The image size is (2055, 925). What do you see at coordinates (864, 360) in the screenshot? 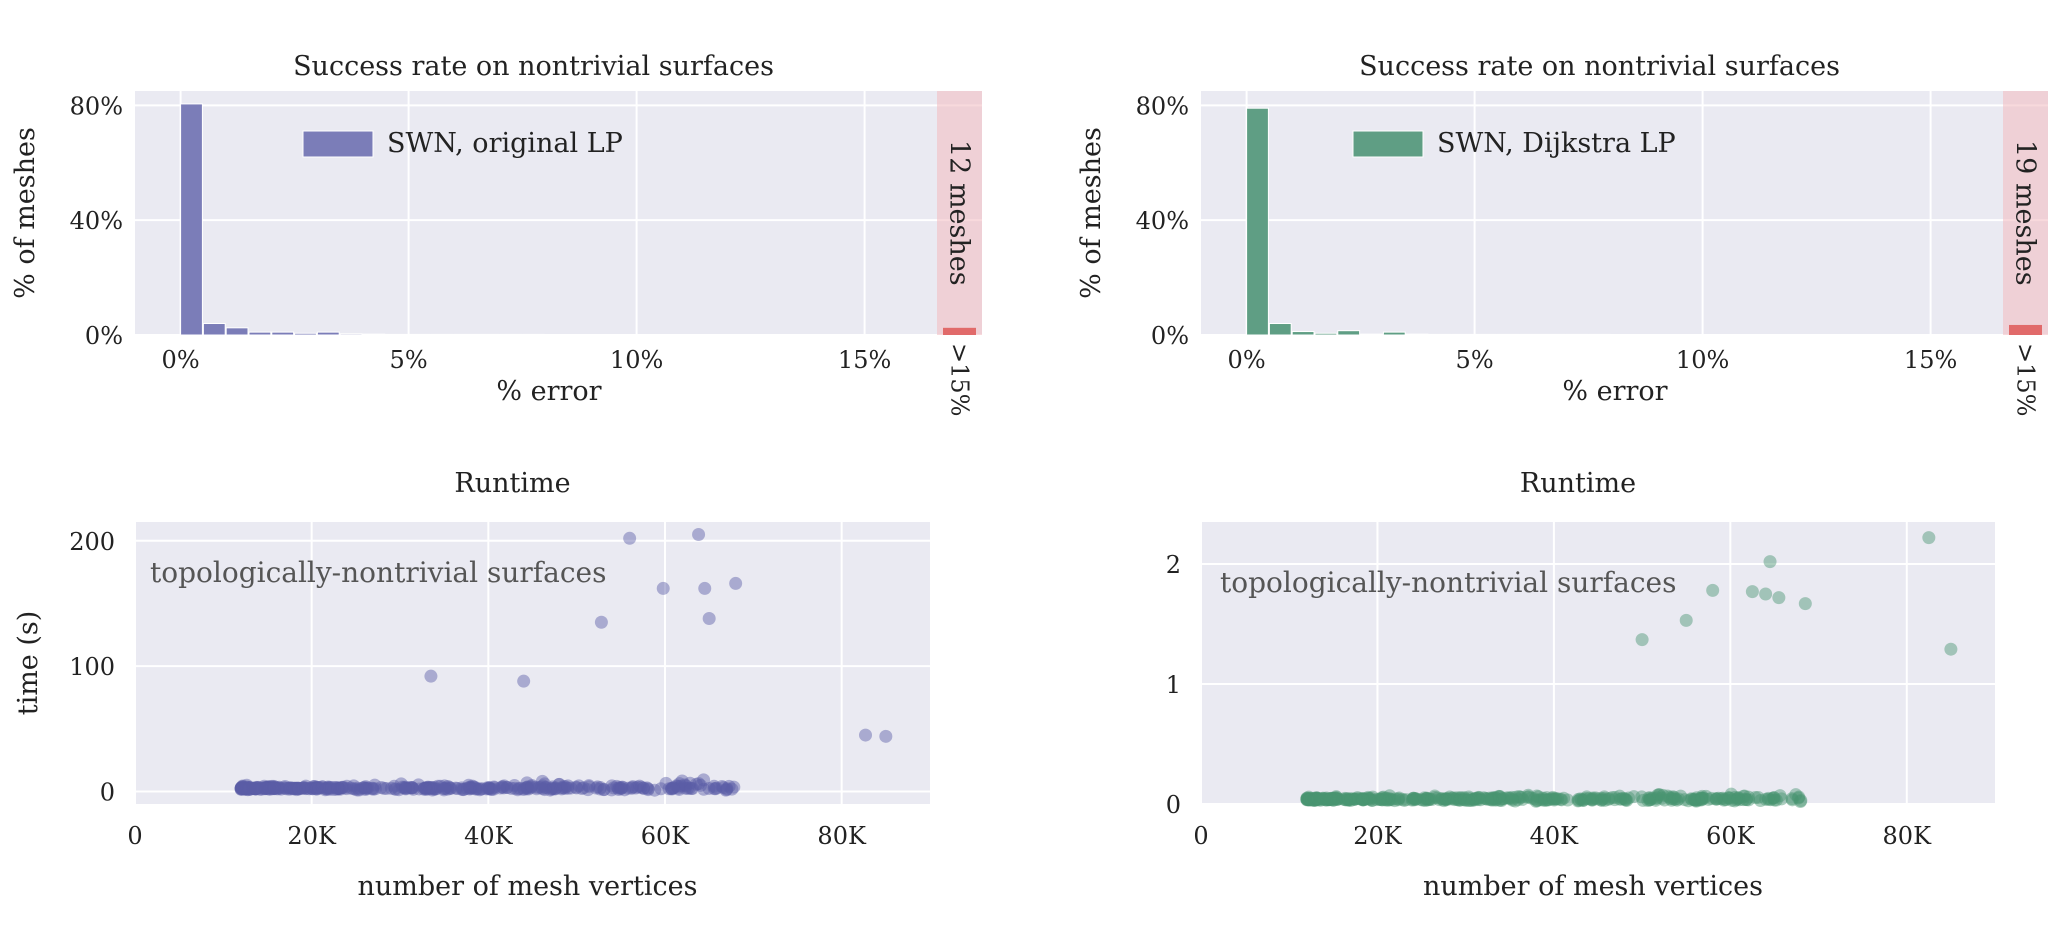
I see `x-tick-label: 15%` at bounding box center [864, 360].